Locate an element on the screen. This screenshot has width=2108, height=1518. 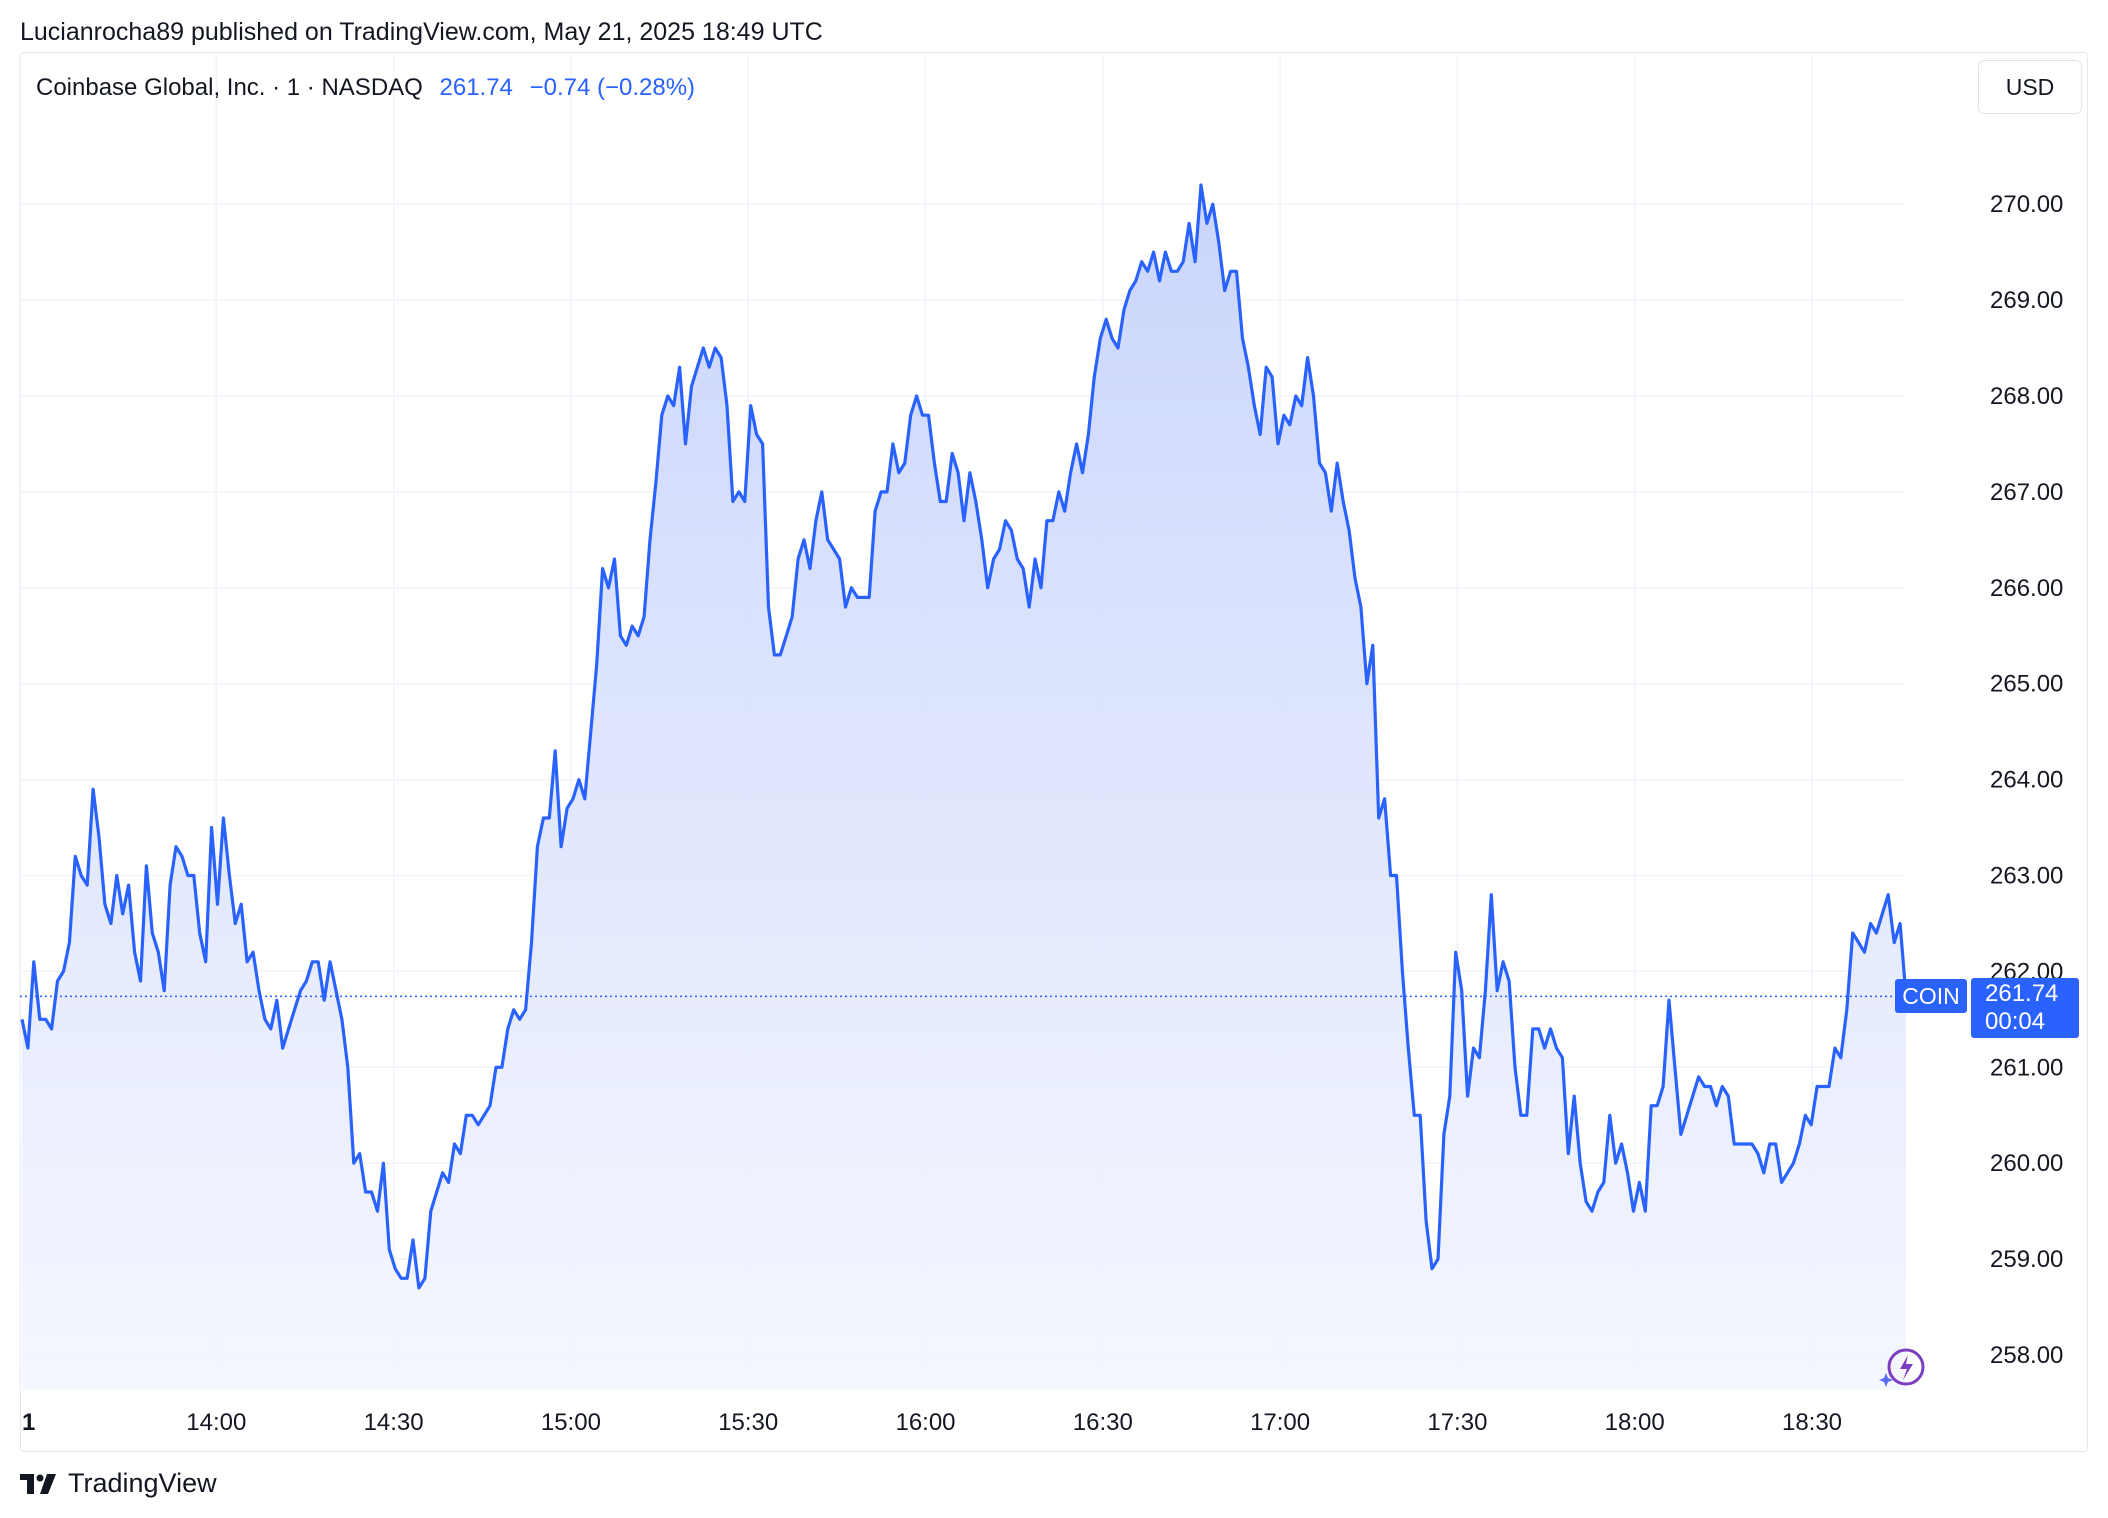
y-tick-label: 270.00 is located at coordinates (2026, 204).